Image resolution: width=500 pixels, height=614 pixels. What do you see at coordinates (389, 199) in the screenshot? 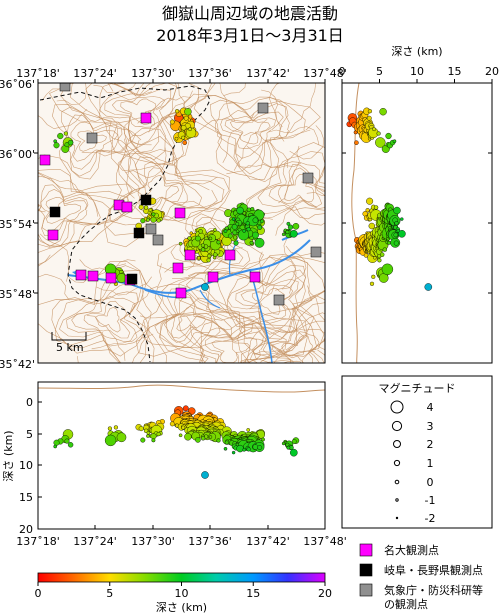
I see `depth-latitude-earthquakes` at bounding box center [389, 199].